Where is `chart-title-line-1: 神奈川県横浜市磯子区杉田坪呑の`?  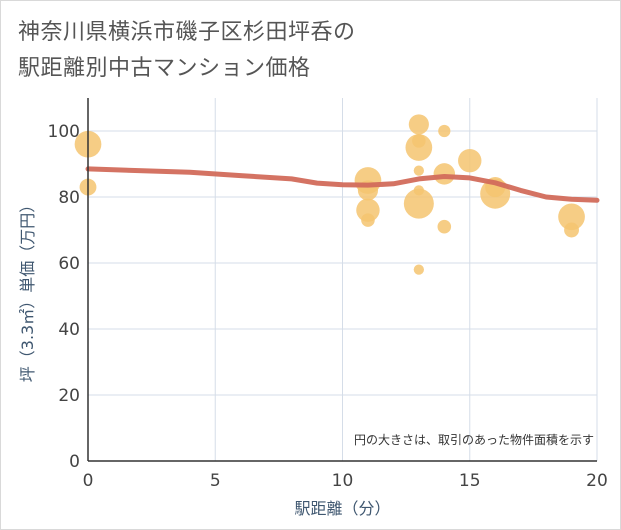 chart-title-line-1: 神奈川県横浜市磯子区杉田坪呑の is located at coordinates (187, 32).